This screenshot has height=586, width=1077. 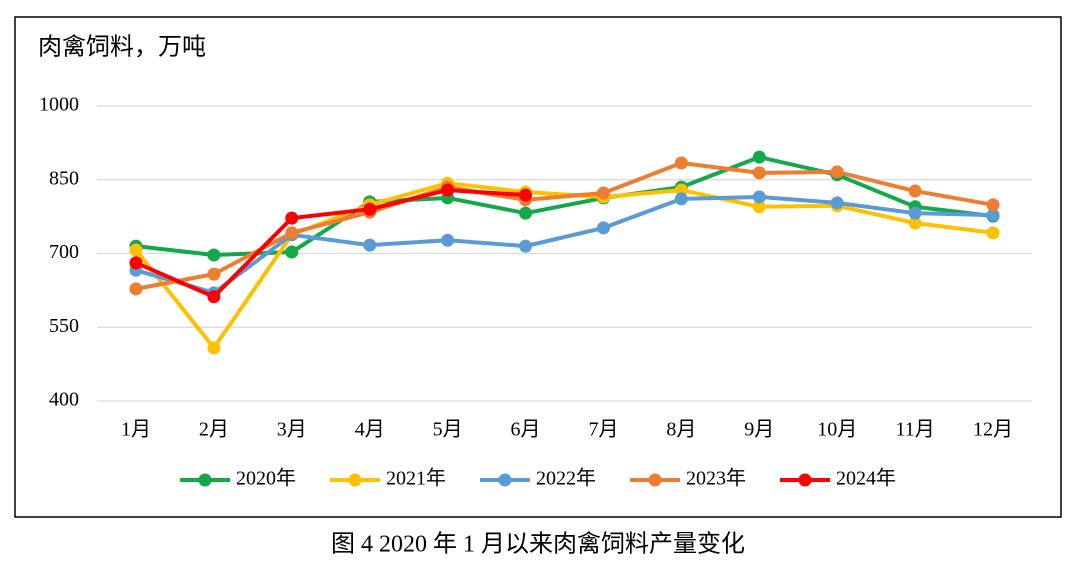 I want to click on y-axis-title: 肉禽饲料，万吨, so click(x=122, y=47).